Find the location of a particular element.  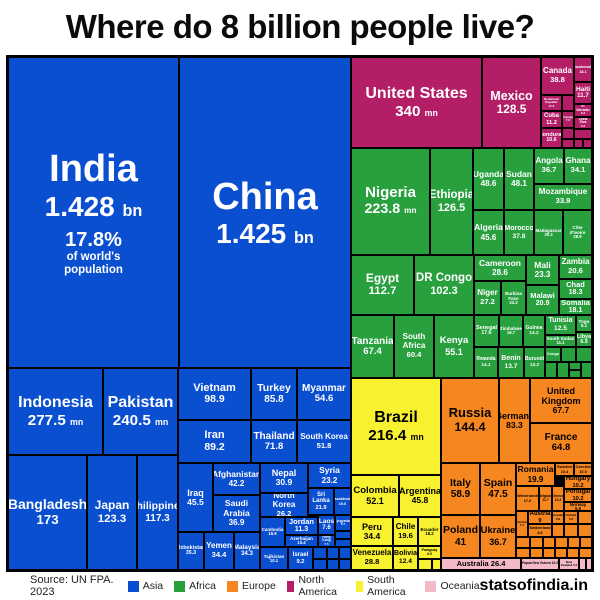

legend-label-south_america: South America is located at coordinates (386, 586).